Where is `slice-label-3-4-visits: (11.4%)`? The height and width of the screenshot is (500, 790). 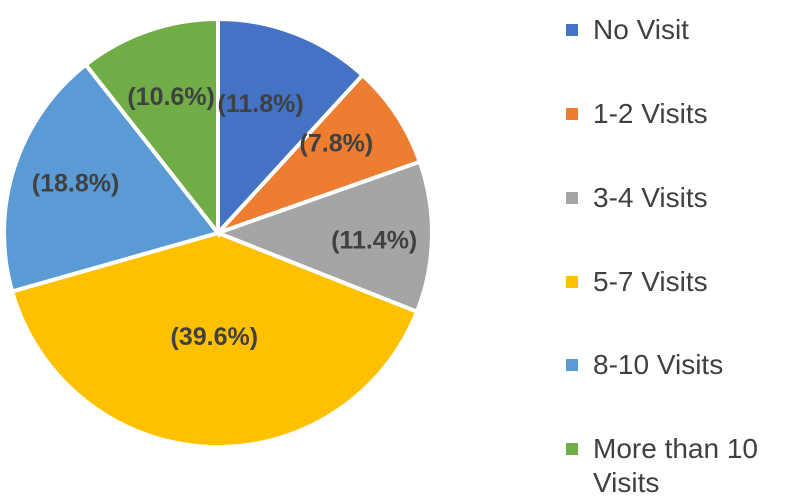
slice-label-3-4-visits: (11.4%) is located at coordinates (374, 241).